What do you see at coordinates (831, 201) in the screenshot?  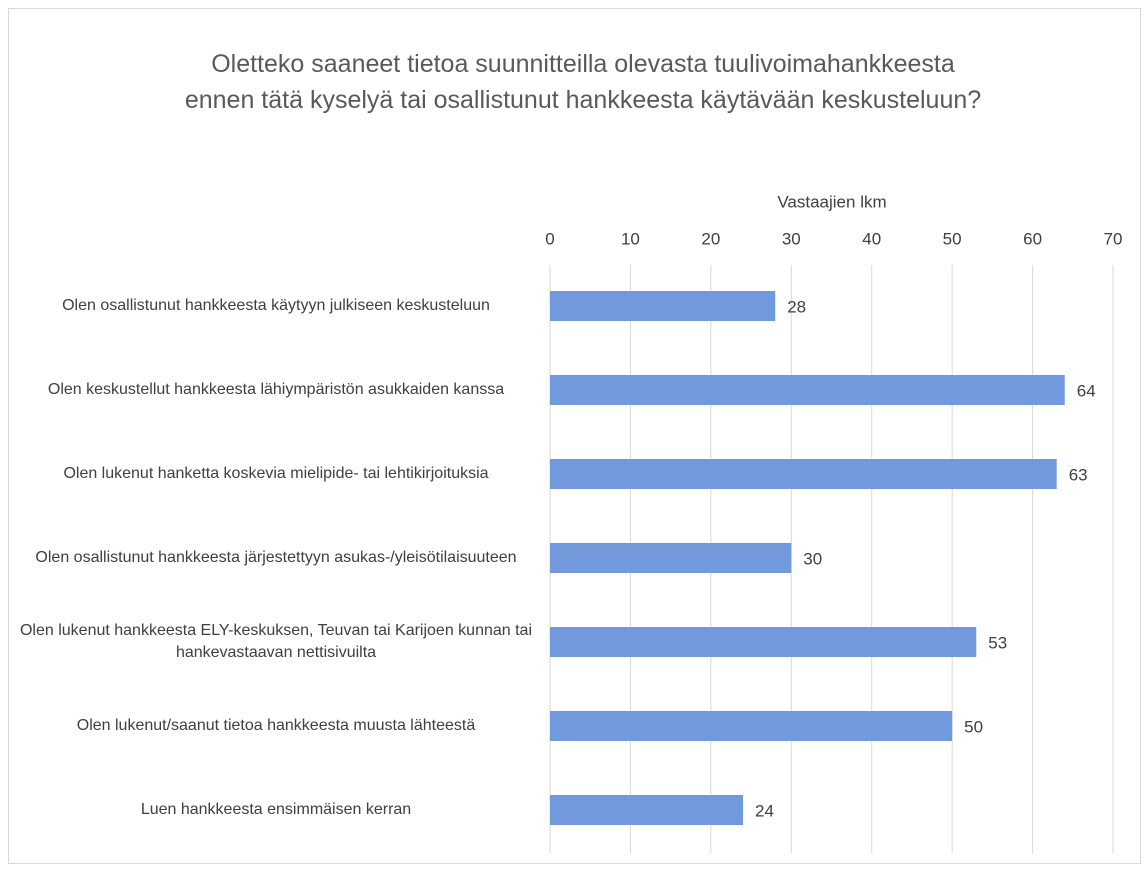 I see `axis-label: Vastaajien lkm` at bounding box center [831, 201].